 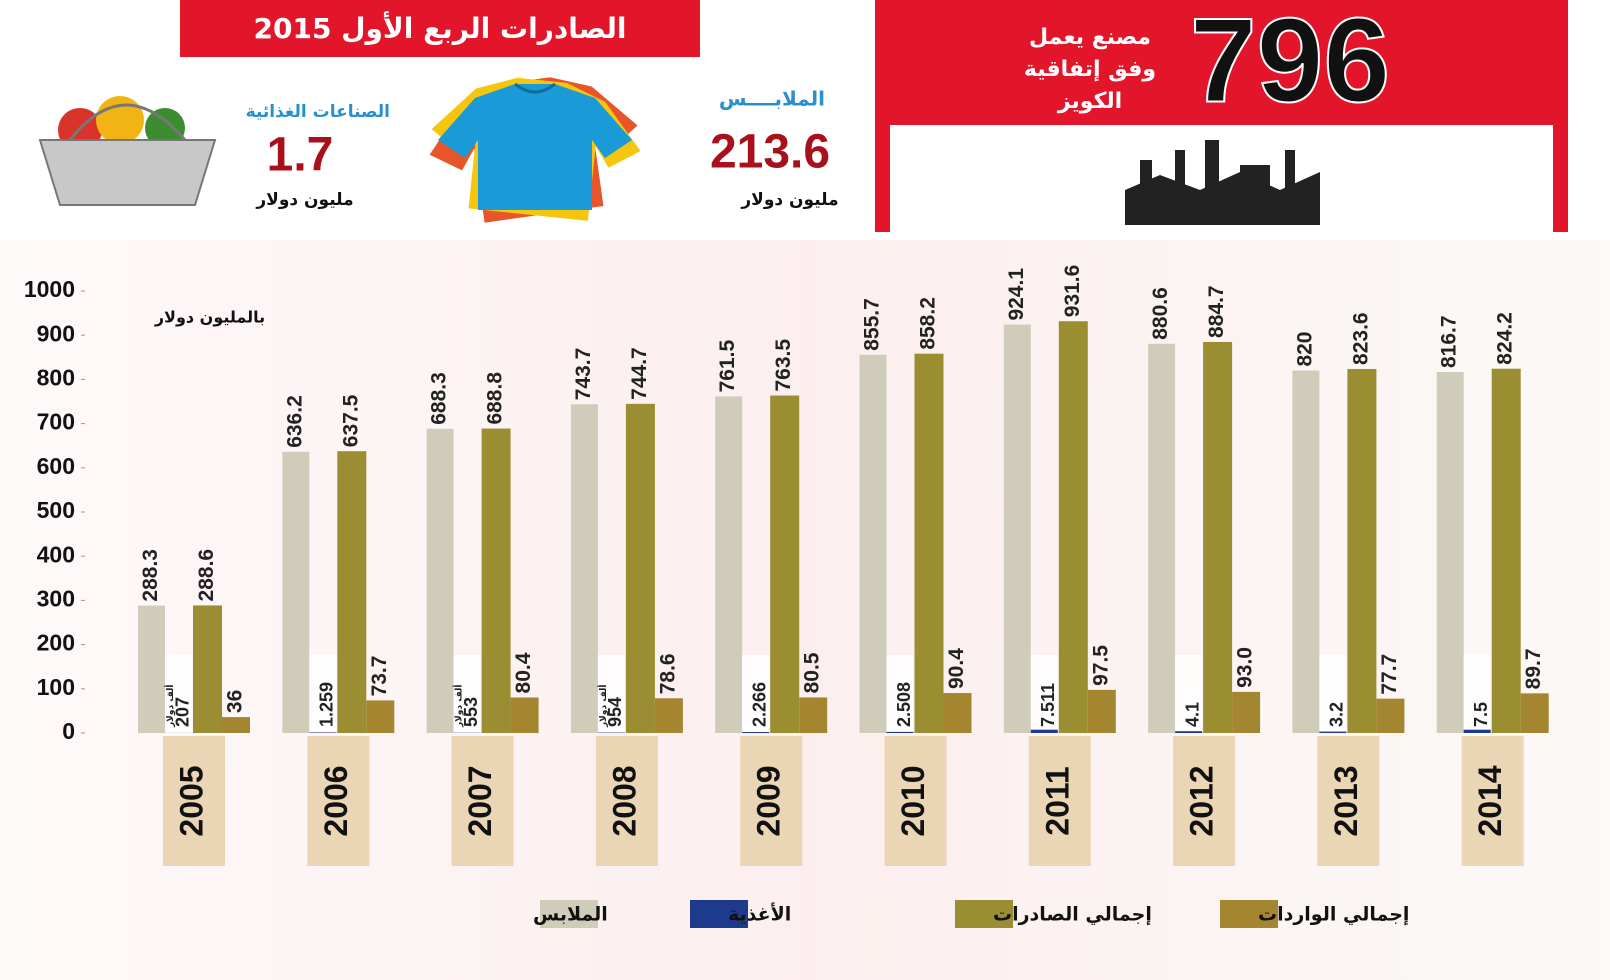 I want to click on x-tick-label: 2013, so click(x=1346, y=800).